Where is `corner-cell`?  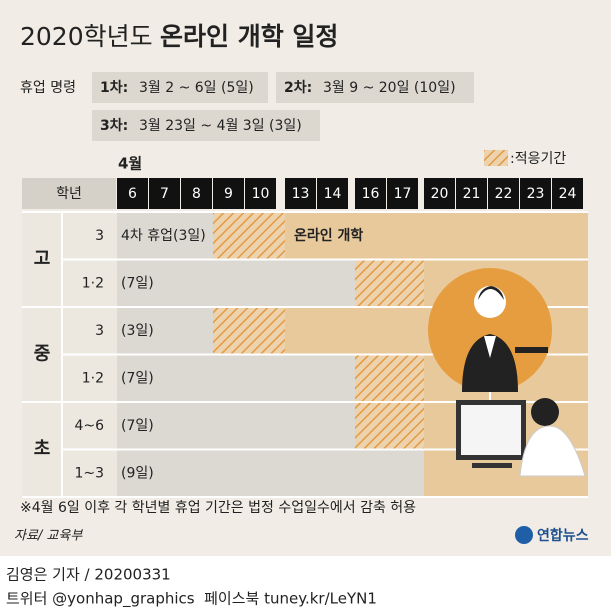 corner-cell is located at coordinates (69, 193).